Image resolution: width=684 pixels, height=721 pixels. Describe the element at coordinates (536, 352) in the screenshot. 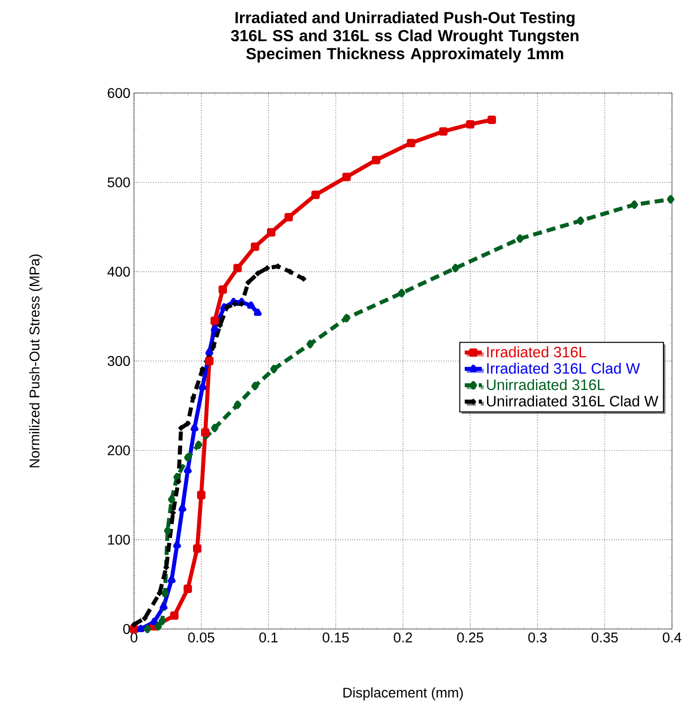

I see `legend-label: Irradiated 316L` at that location.